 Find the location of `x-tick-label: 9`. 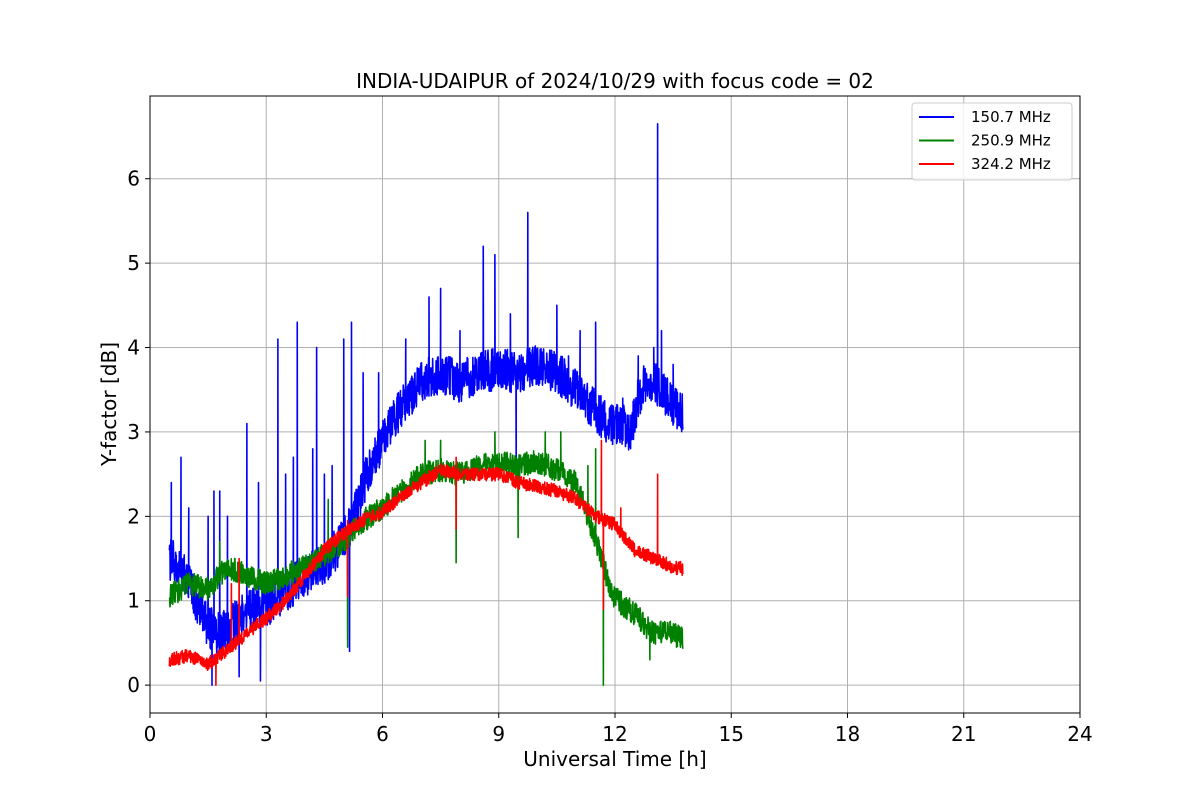

x-tick-label: 9 is located at coordinates (498, 734).